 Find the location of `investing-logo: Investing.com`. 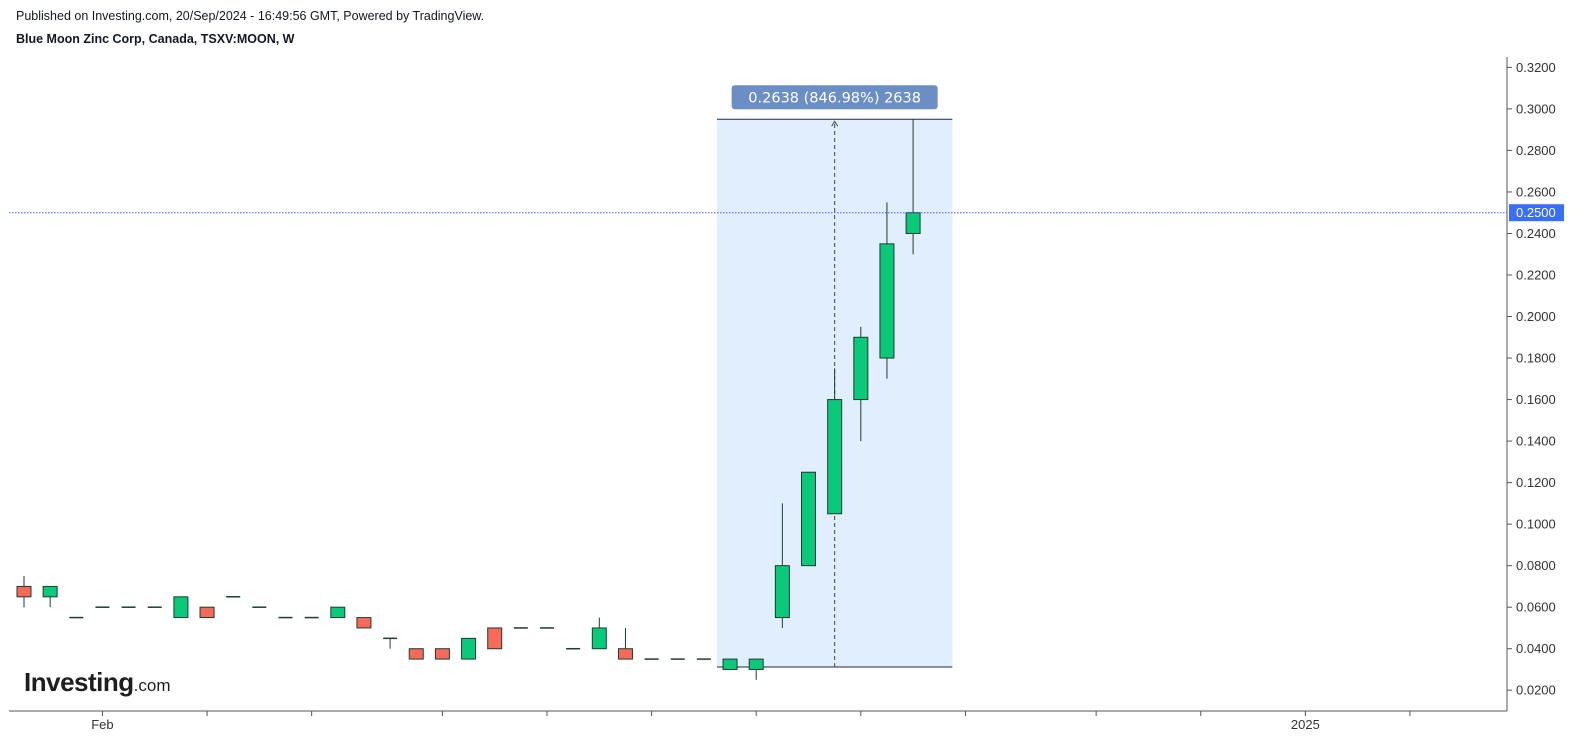

investing-logo: Investing.com is located at coordinates (97, 682).